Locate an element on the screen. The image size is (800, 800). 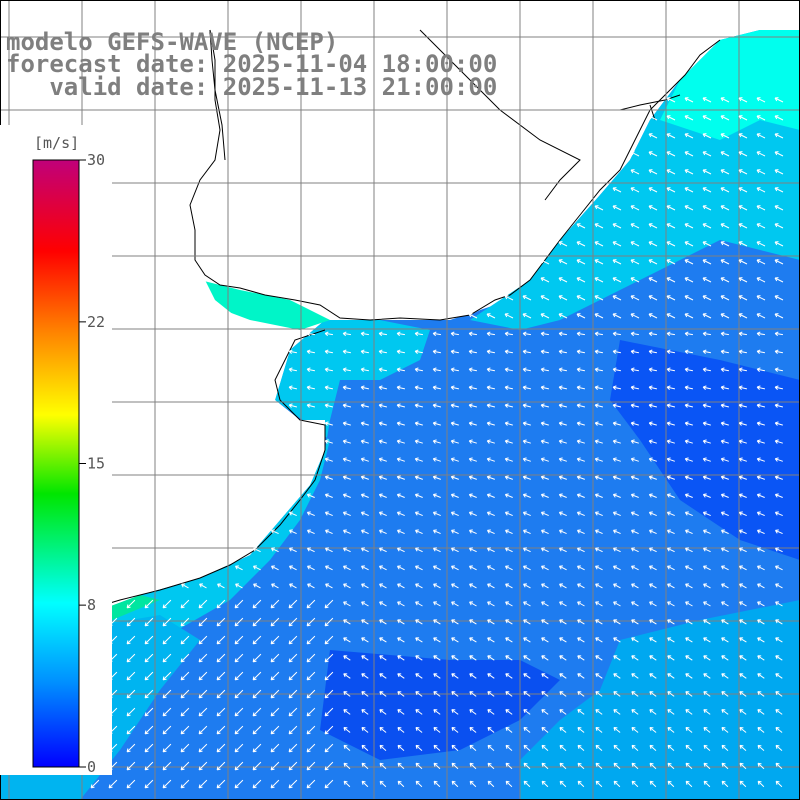
map-title-model: modelo GEFS-WAVE (NCEP) is located at coordinates (172, 42).